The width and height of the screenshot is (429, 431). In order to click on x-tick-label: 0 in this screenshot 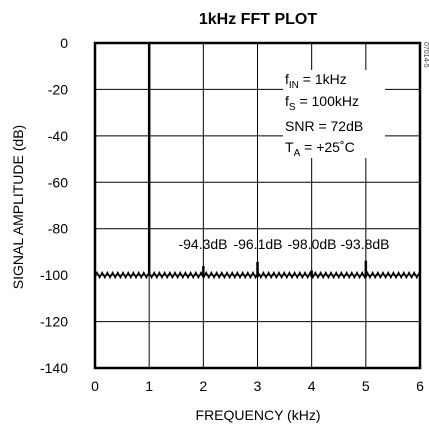, I will do `click(95, 386)`.